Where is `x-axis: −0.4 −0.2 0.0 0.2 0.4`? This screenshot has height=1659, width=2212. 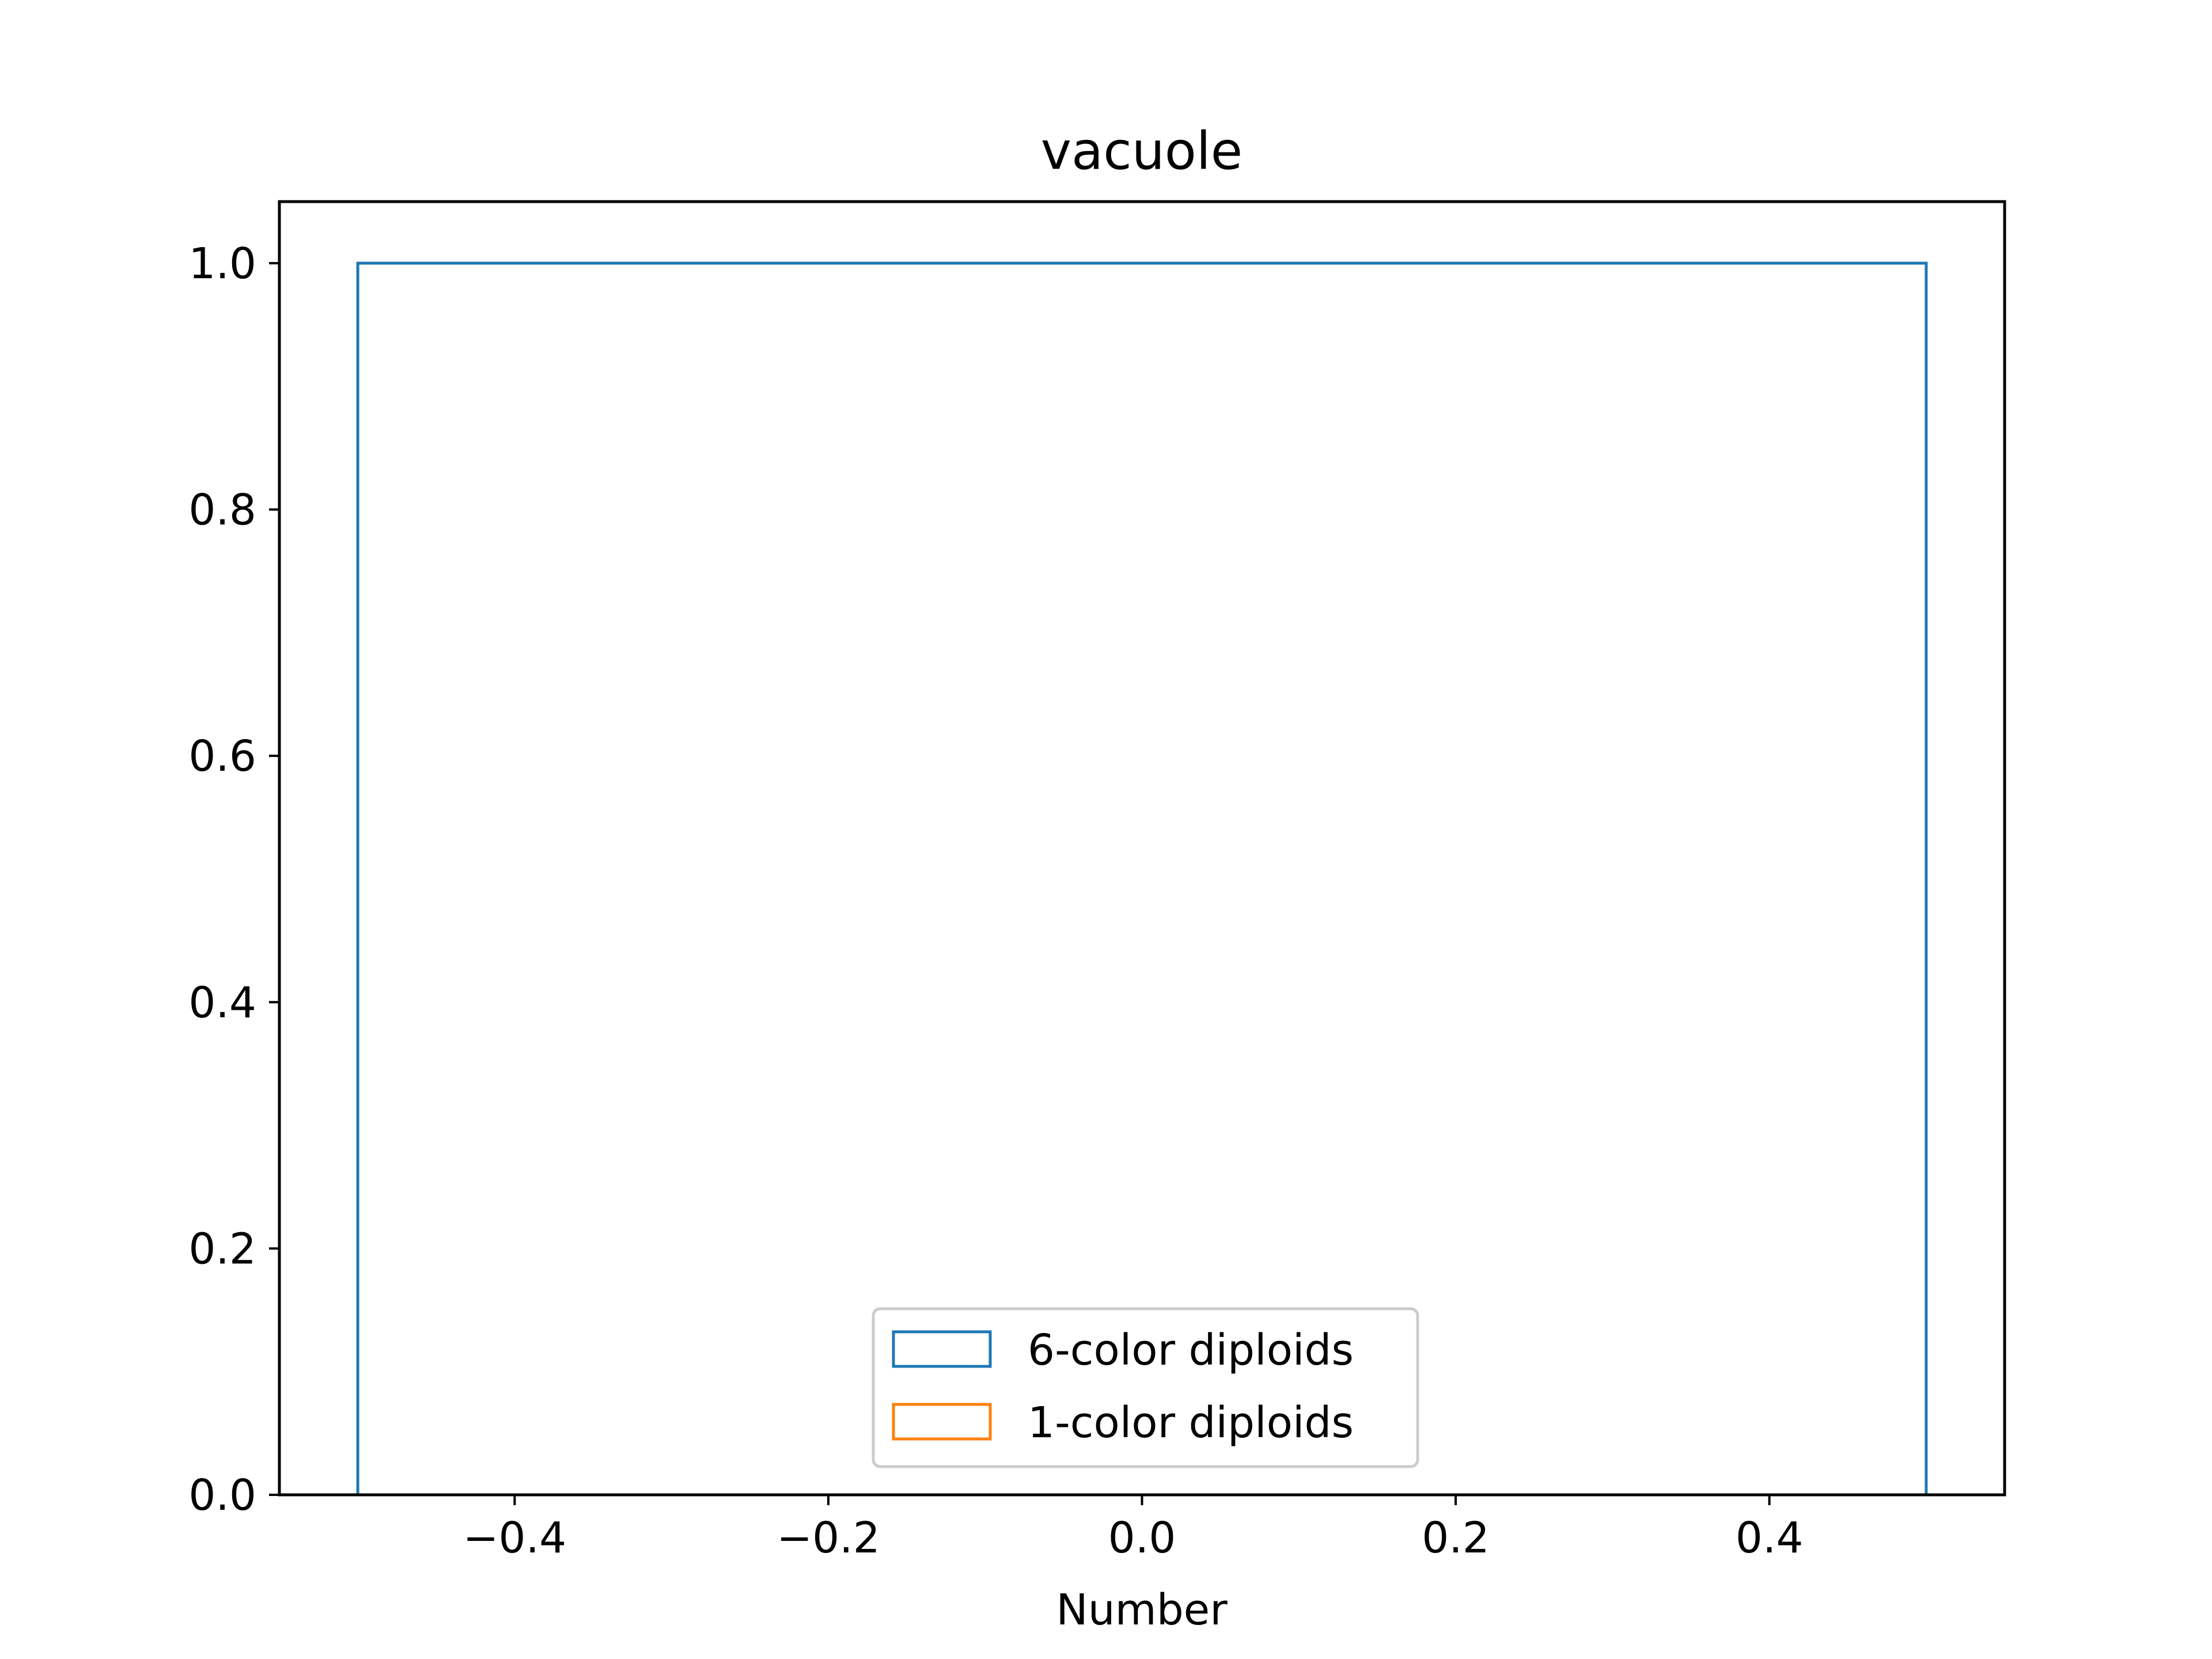 x-axis: −0.4 −0.2 0.0 0.2 0.4 is located at coordinates (1133, 1529).